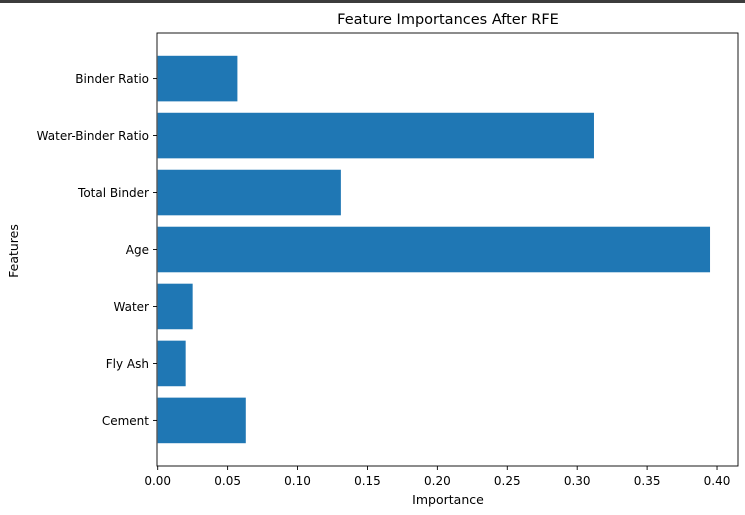 The image size is (745, 515). I want to click on x-ticks-group: 0.00 0.05 0.10 0.15 0.20 0.25 0.30 0.35 0.40, so click(437, 477).